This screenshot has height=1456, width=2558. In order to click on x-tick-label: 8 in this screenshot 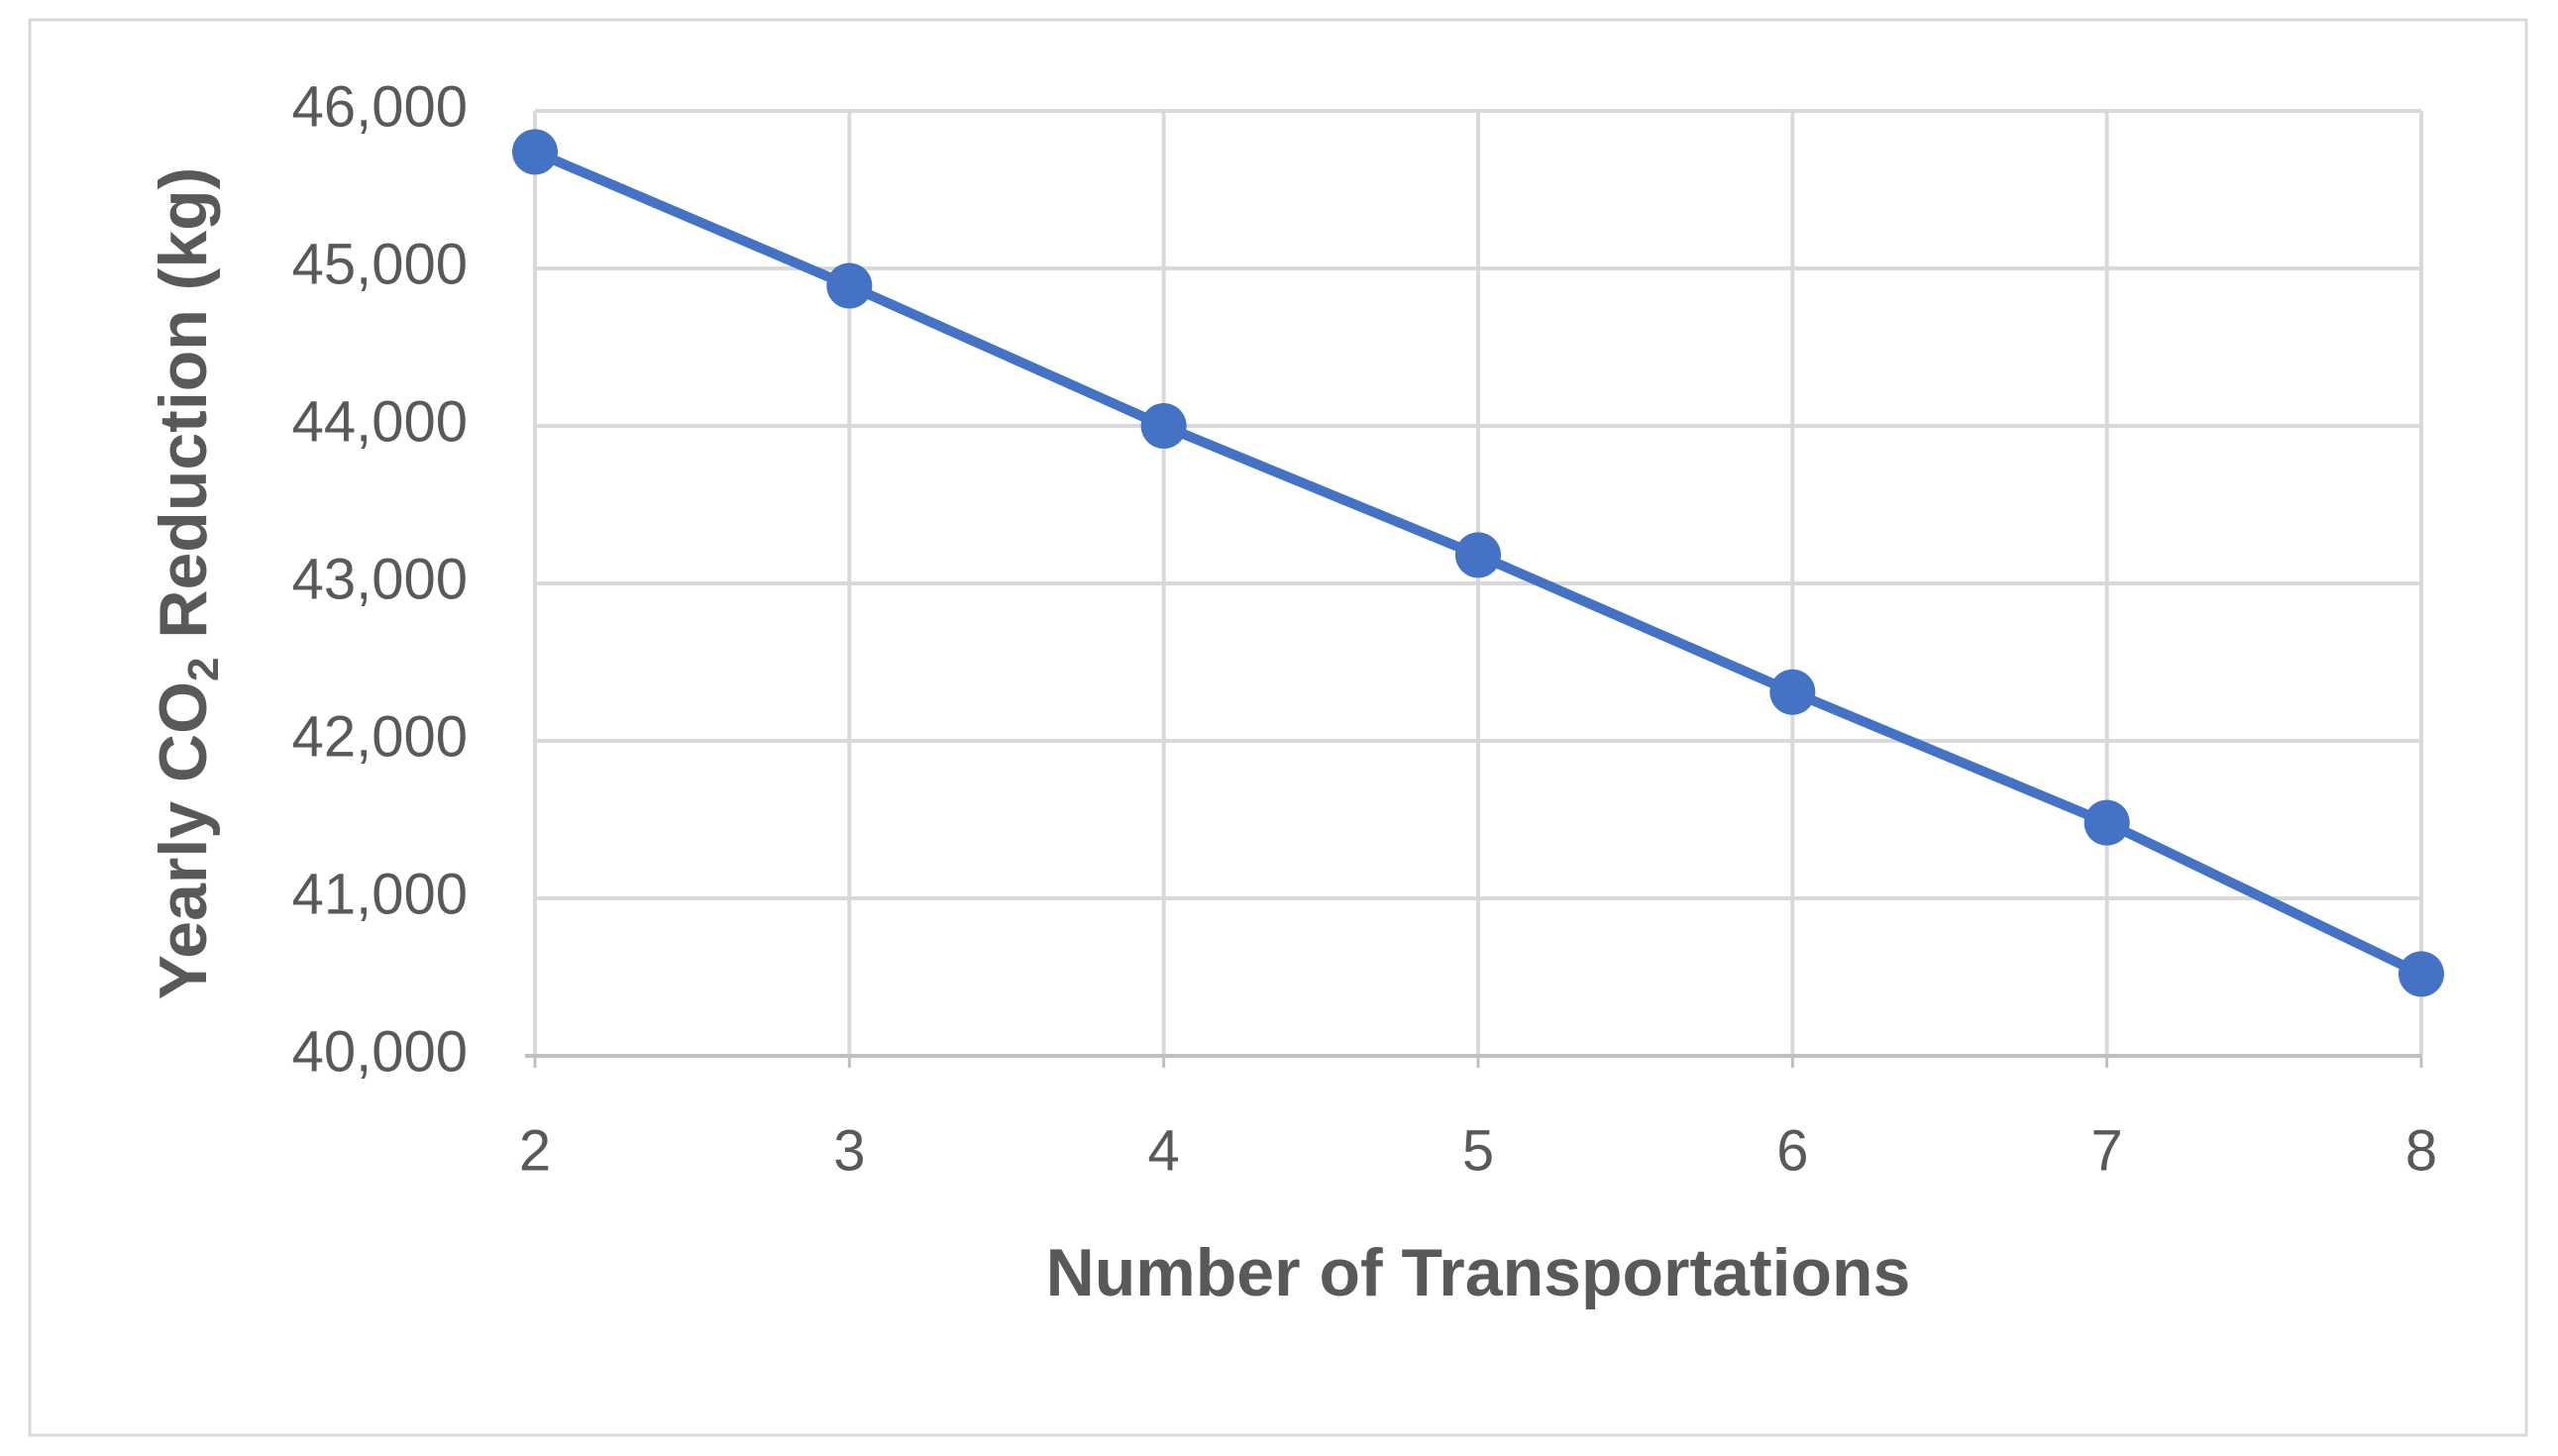, I will do `click(2421, 1150)`.